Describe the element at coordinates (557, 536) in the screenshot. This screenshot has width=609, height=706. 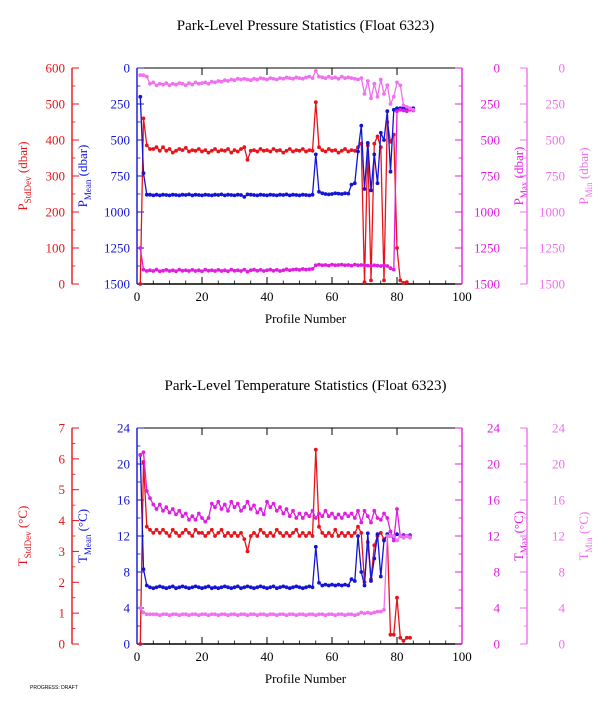
I see `y-axis-min: 0 4 8 12 16 20 24 TMin (°C)` at that location.